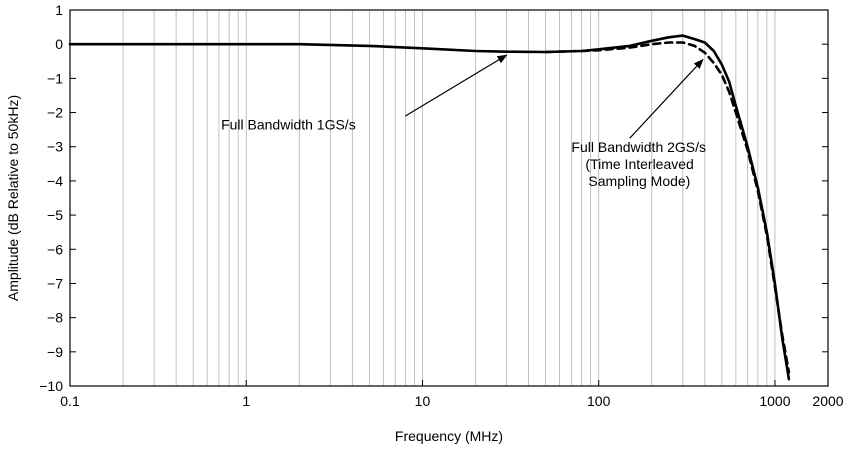  I want to click on y-axis-title: Amplitude (dB Relative to 50kHz), so click(13, 198).